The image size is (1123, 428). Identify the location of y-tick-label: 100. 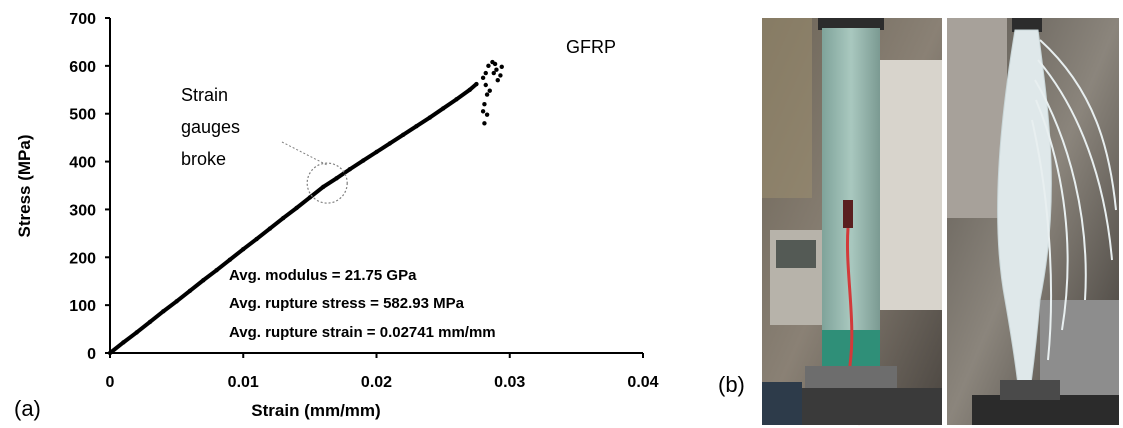
(82, 306).